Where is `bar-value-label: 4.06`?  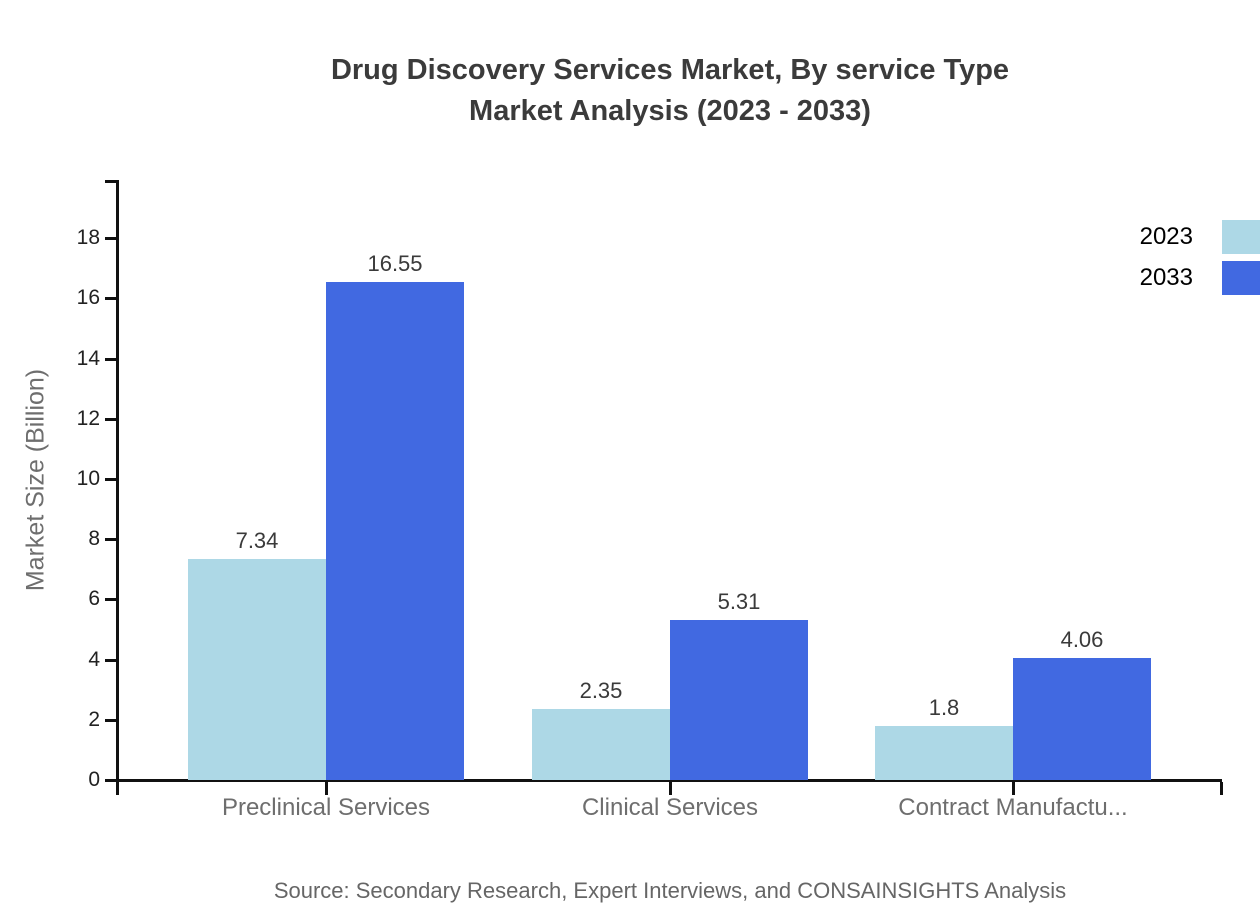
bar-value-label: 4.06 is located at coordinates (1082, 639).